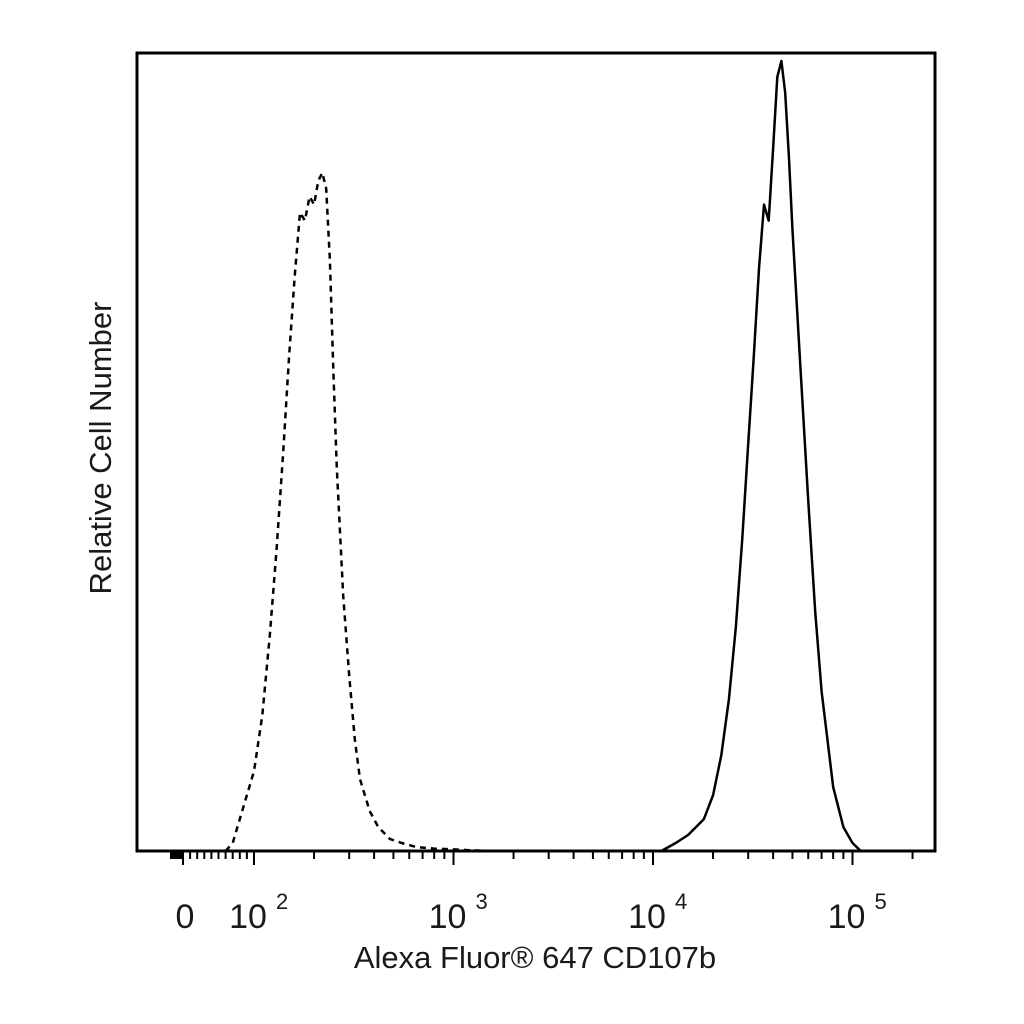  Describe the element at coordinates (881, 901) in the screenshot. I see `x-tick-label-exponent: 5` at that location.